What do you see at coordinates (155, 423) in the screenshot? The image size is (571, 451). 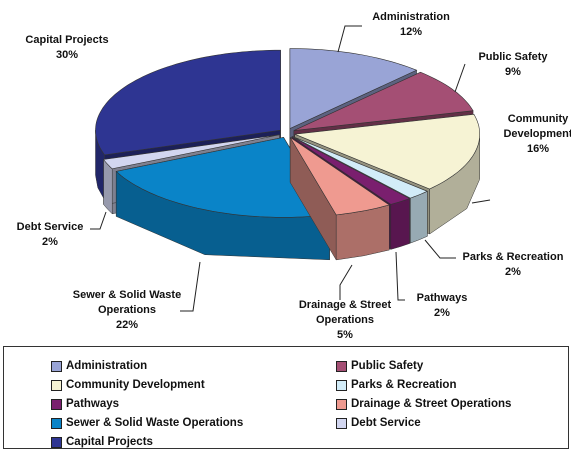 I see `legend-label: Sewer & Solid Waste Operations` at bounding box center [155, 423].